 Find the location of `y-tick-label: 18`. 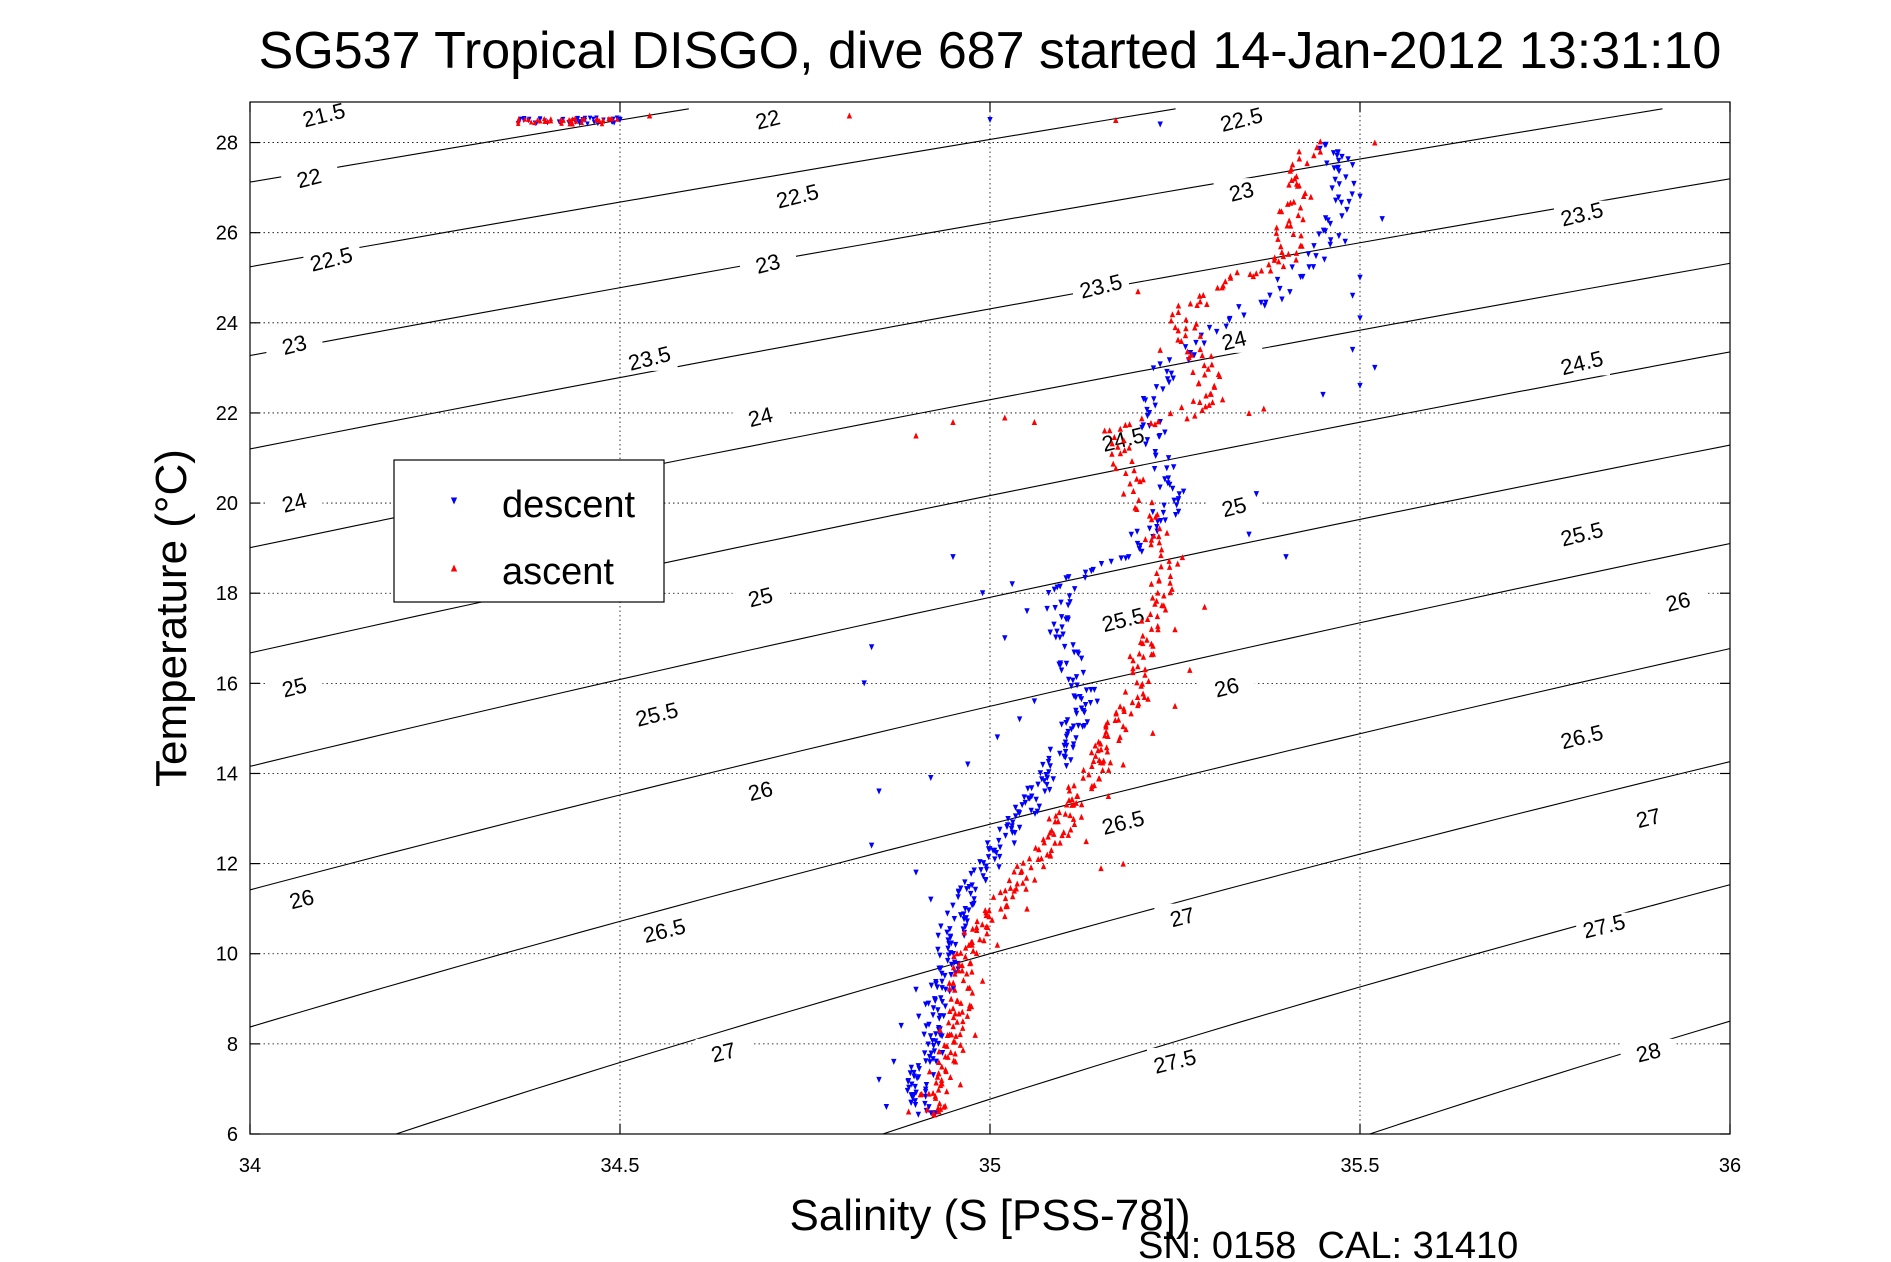

y-tick-label: 18 is located at coordinates (227, 594).